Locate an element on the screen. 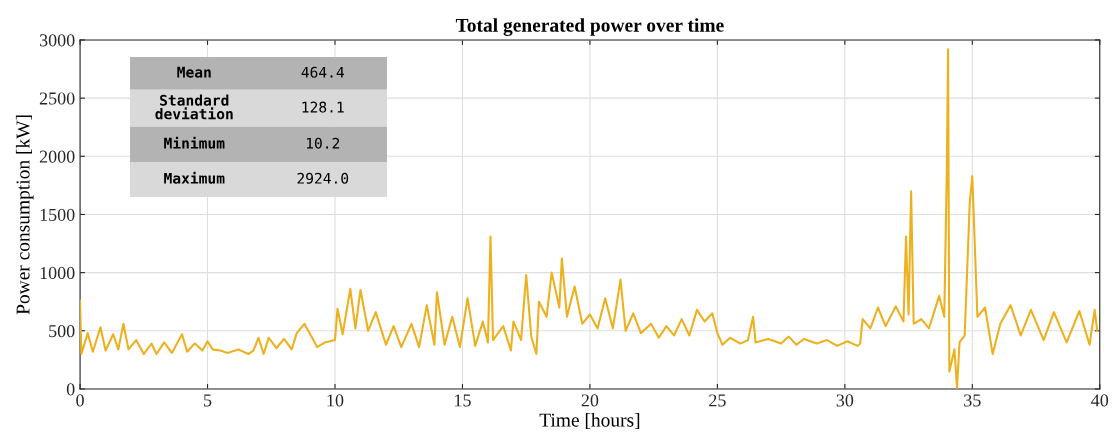 This screenshot has width=1112, height=444. annotation: 10.2 is located at coordinates (323, 143).